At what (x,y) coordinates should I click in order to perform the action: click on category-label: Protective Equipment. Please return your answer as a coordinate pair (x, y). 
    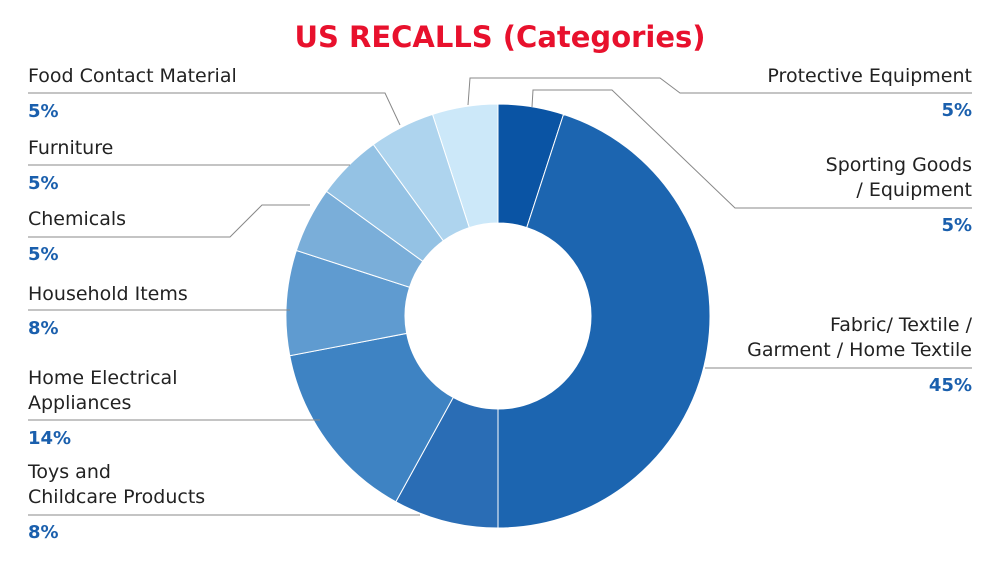
    Looking at the image, I should click on (869, 76).